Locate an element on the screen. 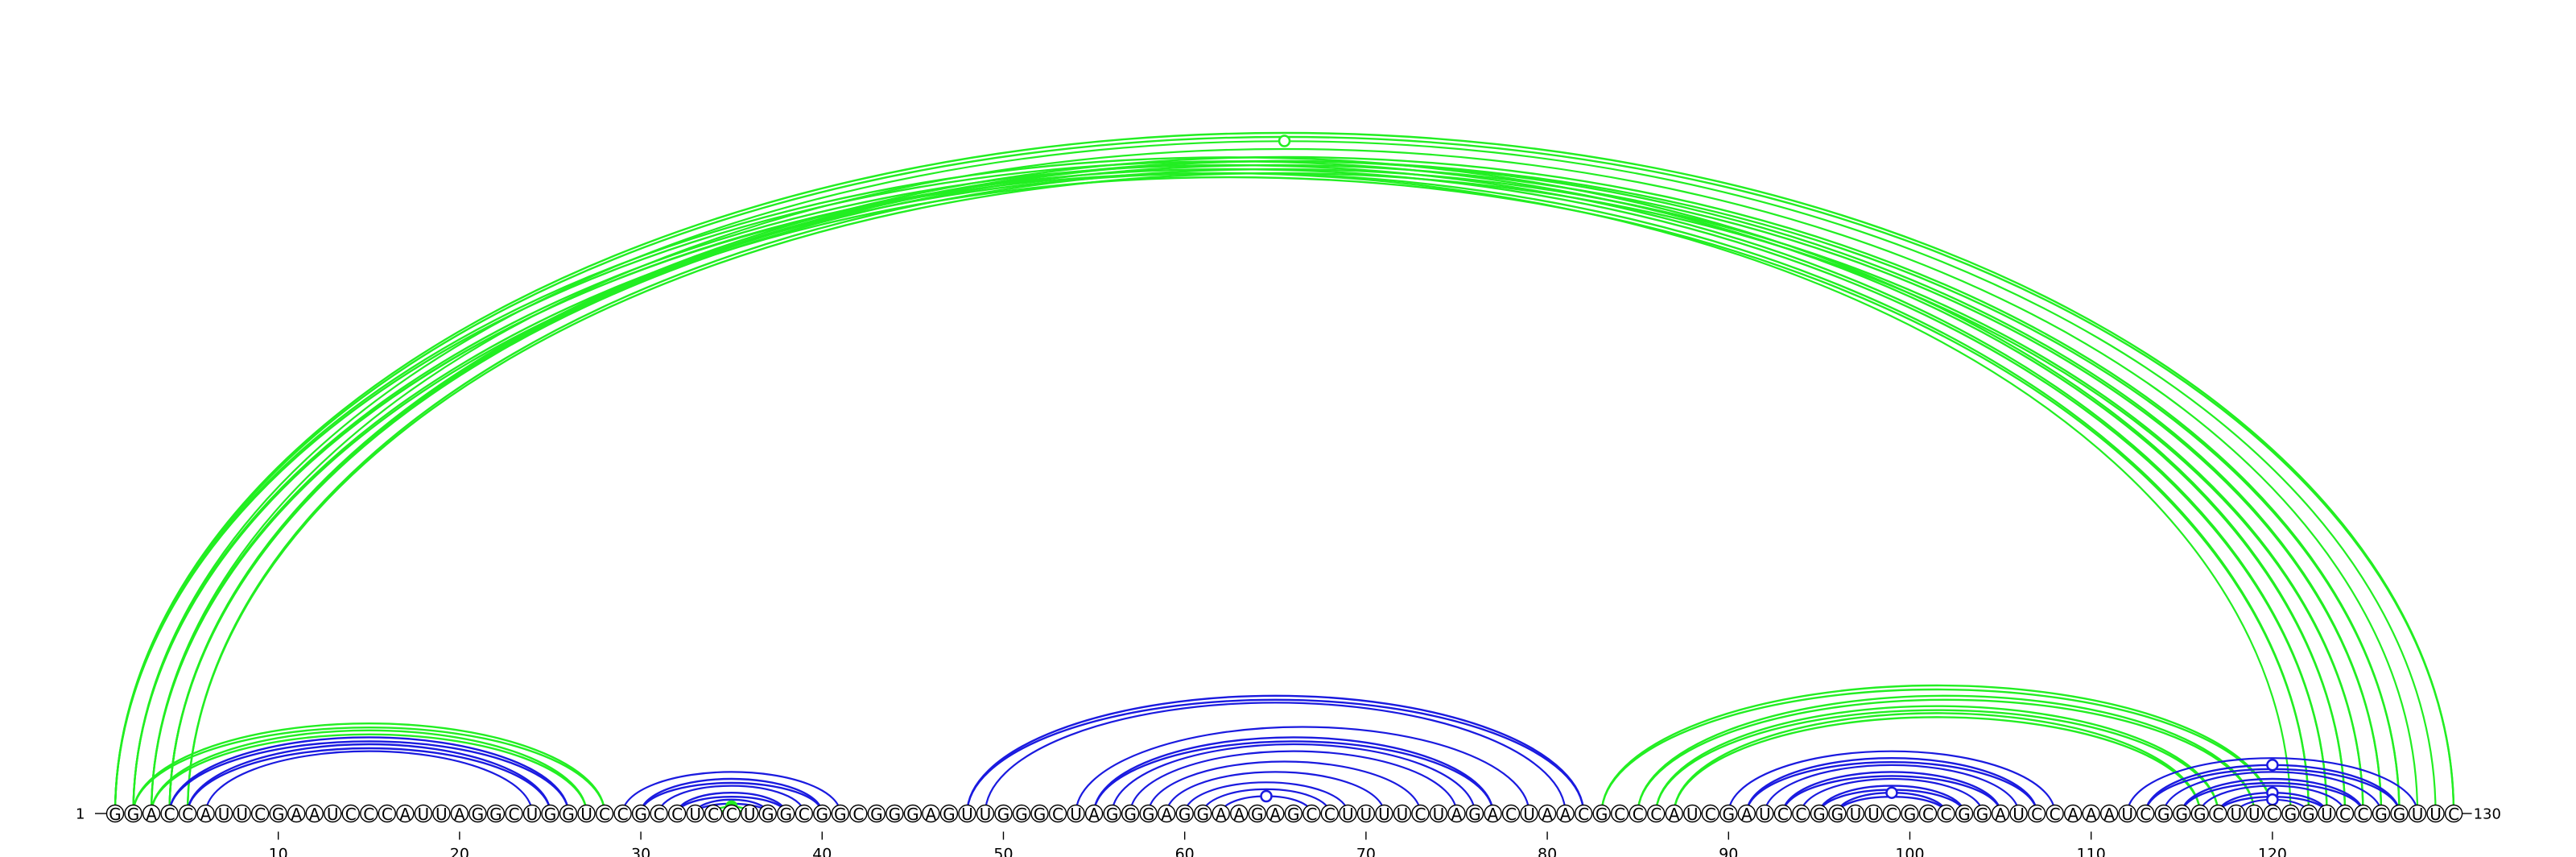 This screenshot has width=2576, height=857. nucleotide-12: A is located at coordinates (314, 814).